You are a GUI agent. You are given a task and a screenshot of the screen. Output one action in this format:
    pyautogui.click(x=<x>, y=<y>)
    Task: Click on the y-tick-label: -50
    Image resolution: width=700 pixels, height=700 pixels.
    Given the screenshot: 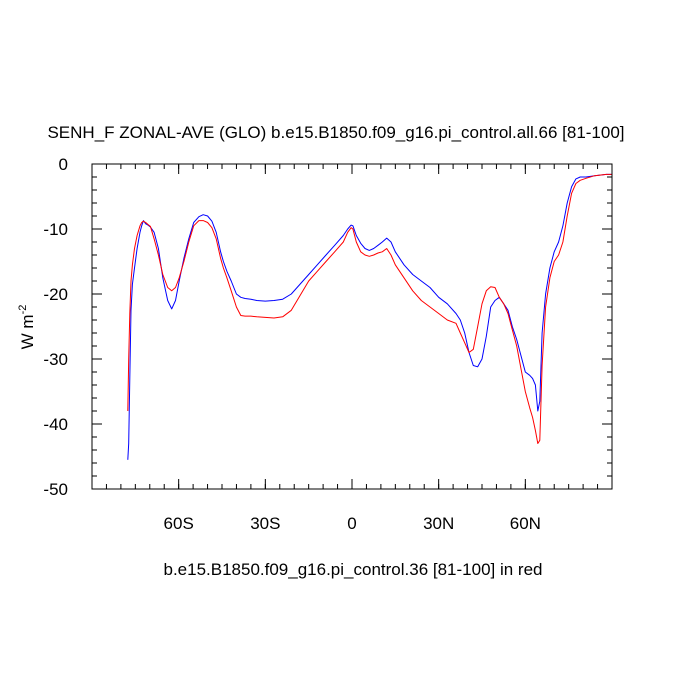 What is the action you would take?
    pyautogui.click(x=55, y=489)
    